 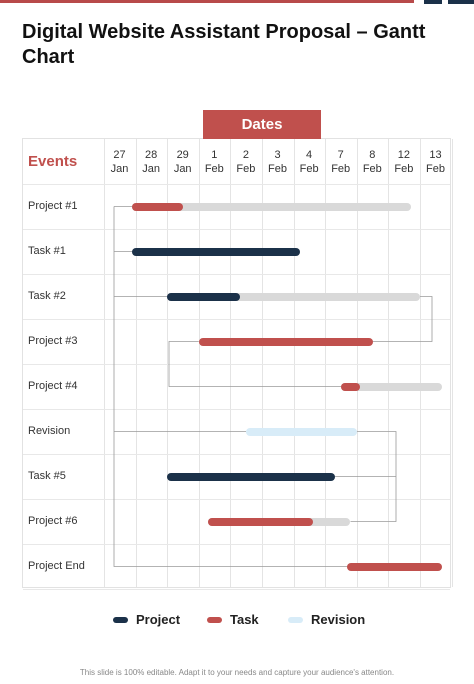 I want to click on row-label: Project #3, so click(x=53, y=340).